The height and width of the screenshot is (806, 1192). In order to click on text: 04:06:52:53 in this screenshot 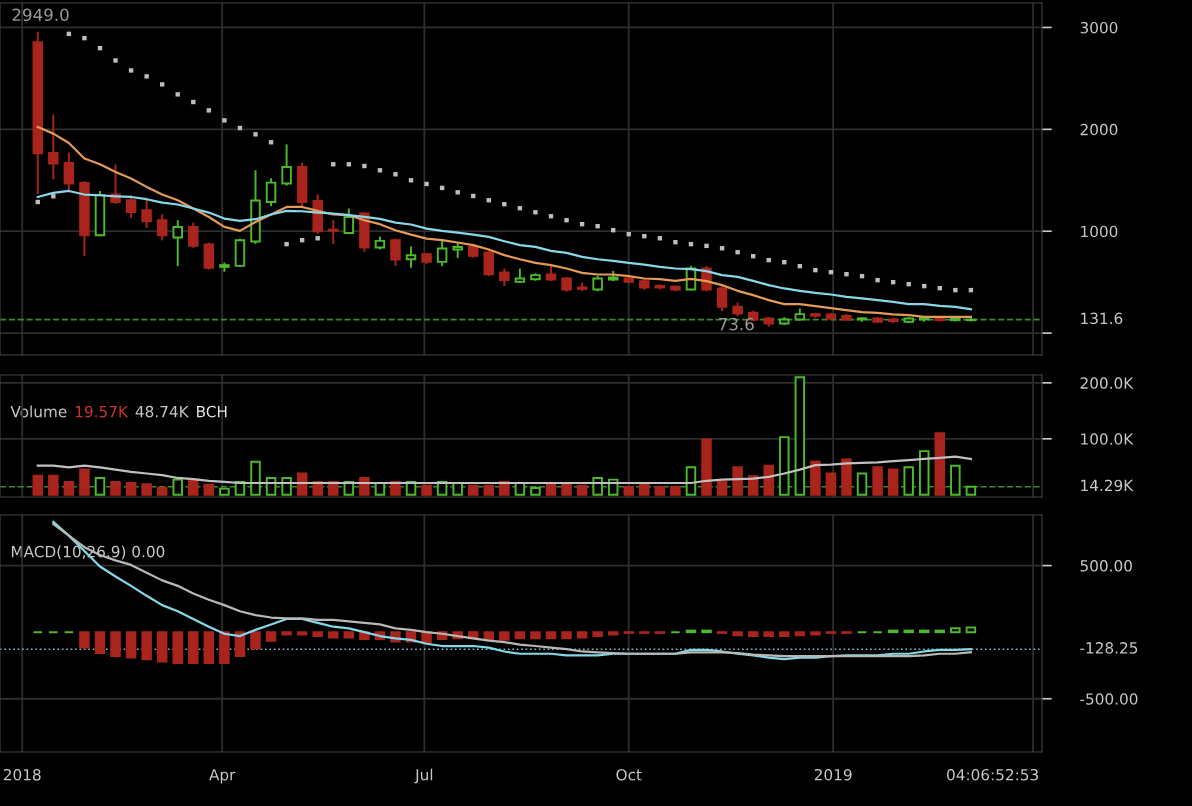, I will do `click(992, 774)`.